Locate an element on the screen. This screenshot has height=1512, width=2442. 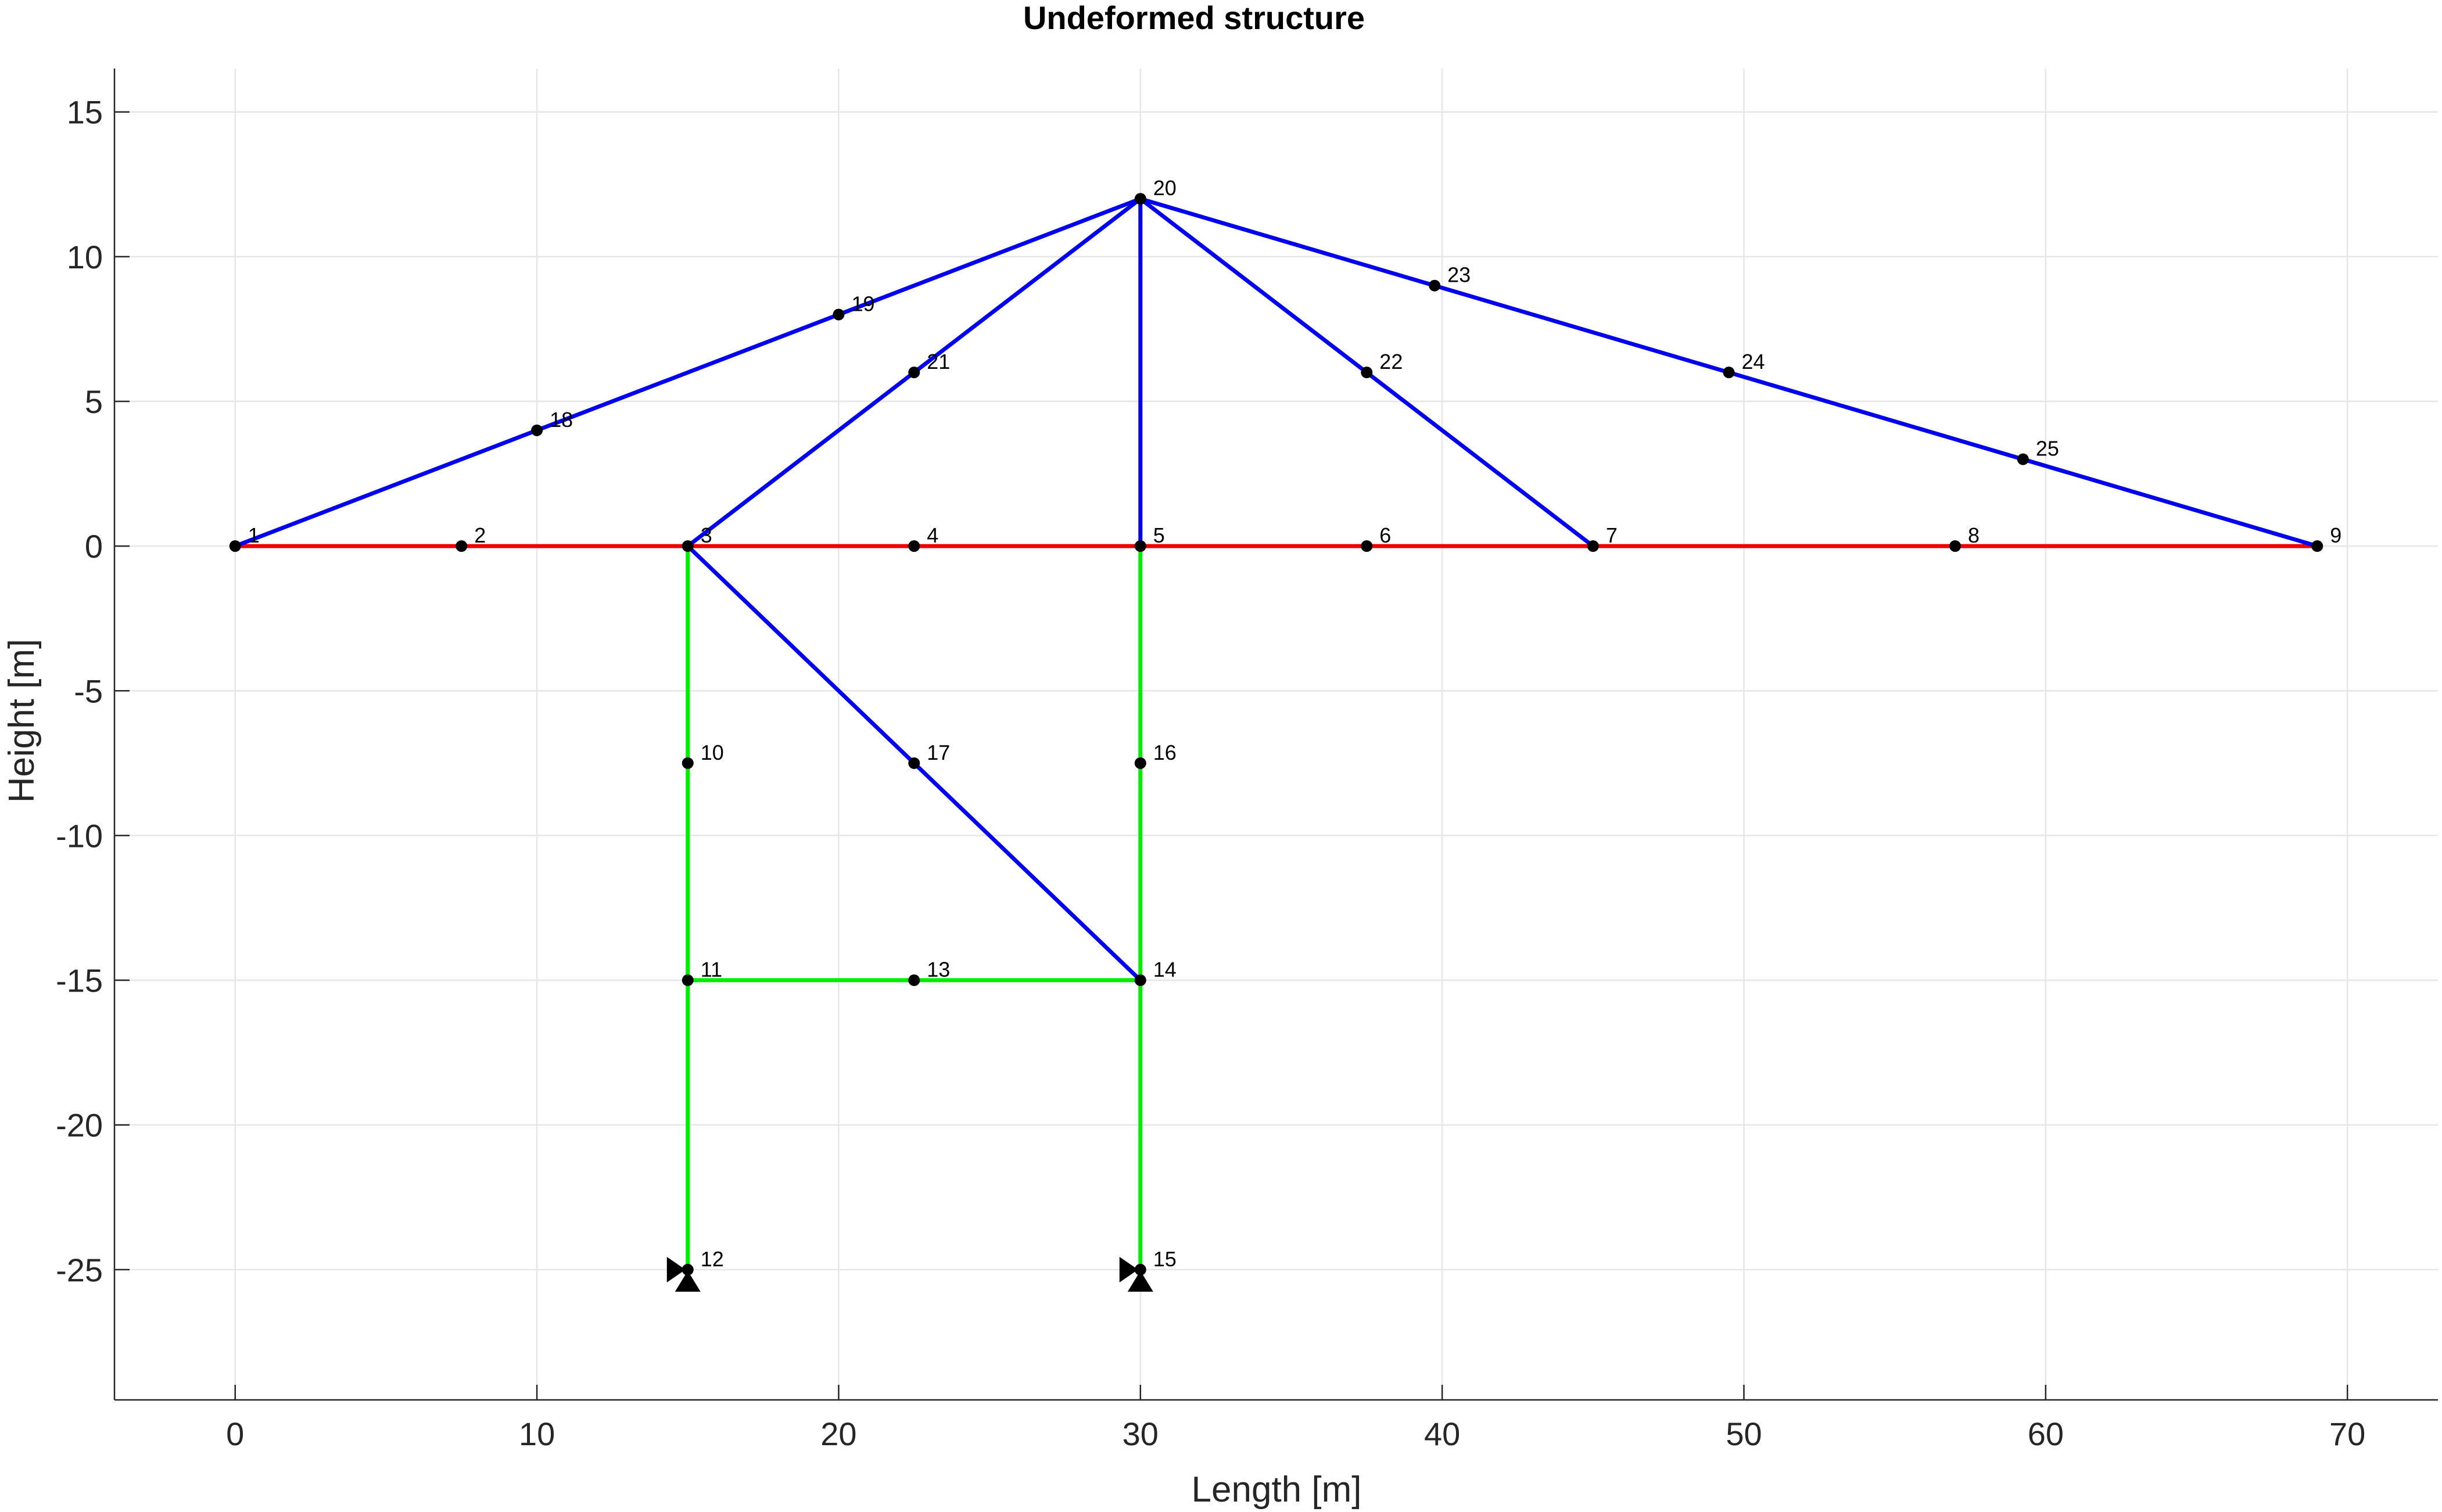
x-tick-label: 50 is located at coordinates (1744, 1434).